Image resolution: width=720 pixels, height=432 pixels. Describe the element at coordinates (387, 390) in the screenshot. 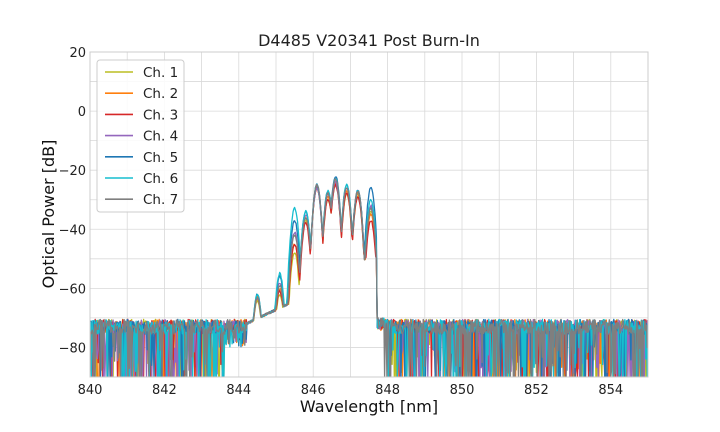

I see `x-tick-label: 848` at that location.